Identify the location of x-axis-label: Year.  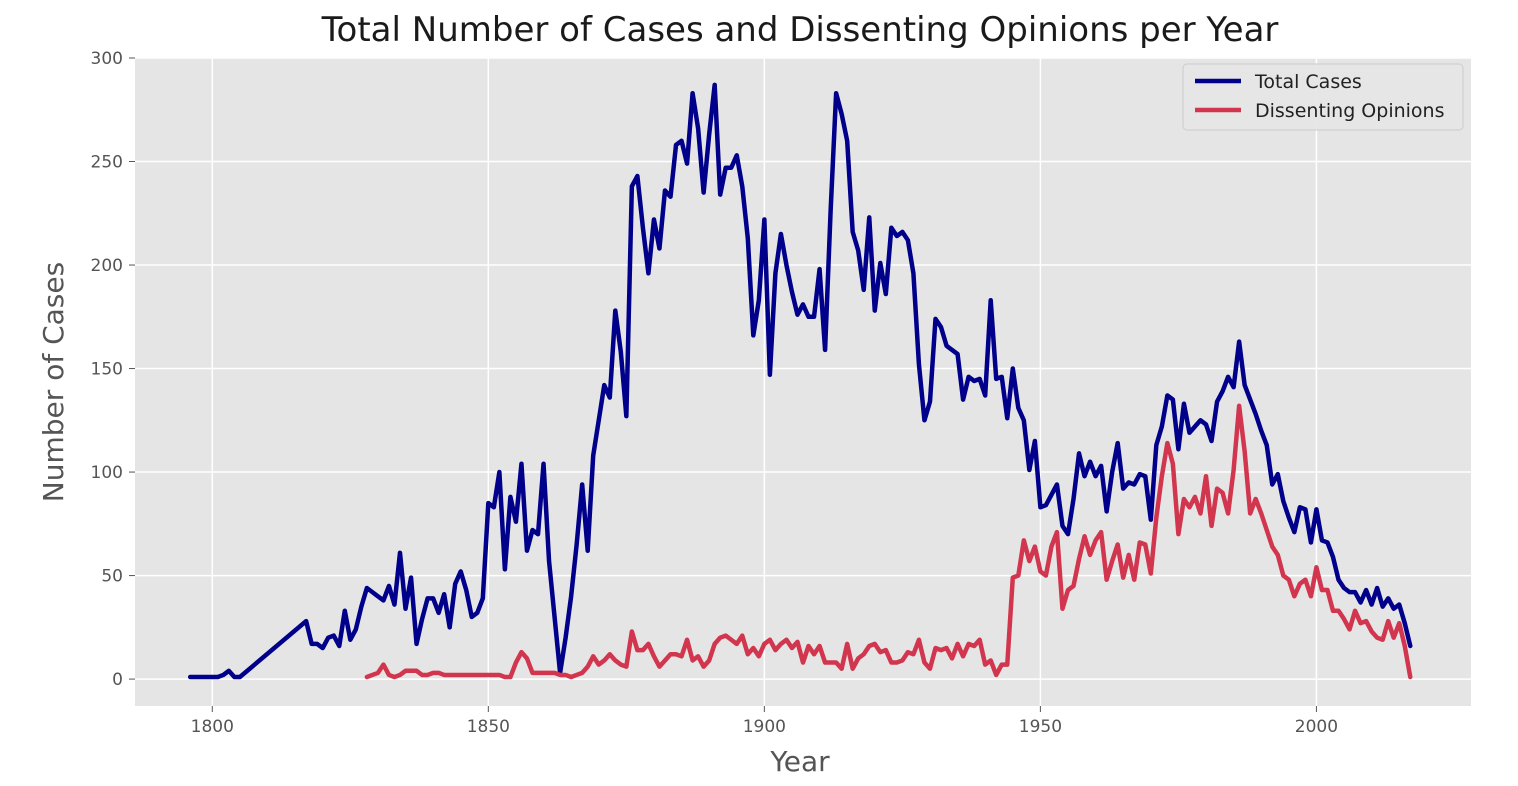
(799, 761).